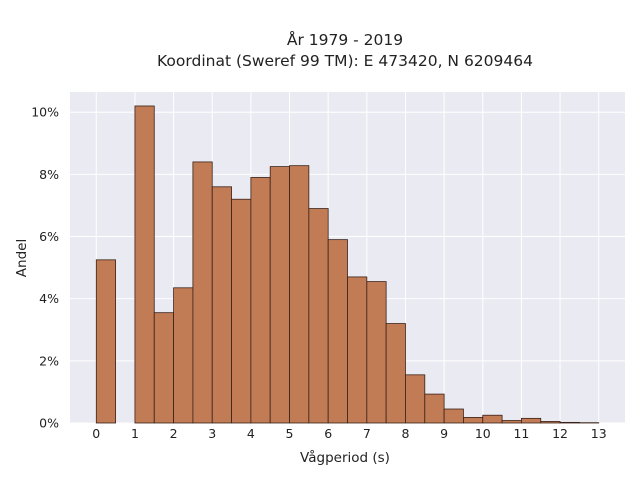 The image size is (640, 484). Describe the element at coordinates (45, 268) in the screenshot. I see `y-axis-tick-labels: 0% 2% 4% 6% 8% 10%` at that location.